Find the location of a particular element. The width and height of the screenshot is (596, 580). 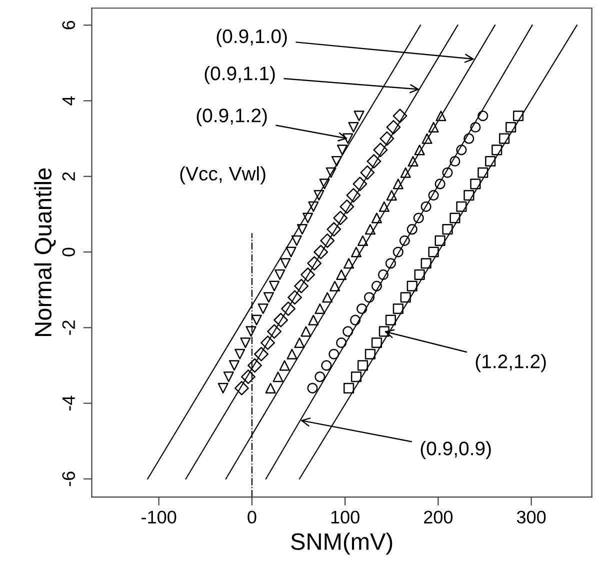

x-axis-title: SNM(mV) is located at coordinates (341, 543).